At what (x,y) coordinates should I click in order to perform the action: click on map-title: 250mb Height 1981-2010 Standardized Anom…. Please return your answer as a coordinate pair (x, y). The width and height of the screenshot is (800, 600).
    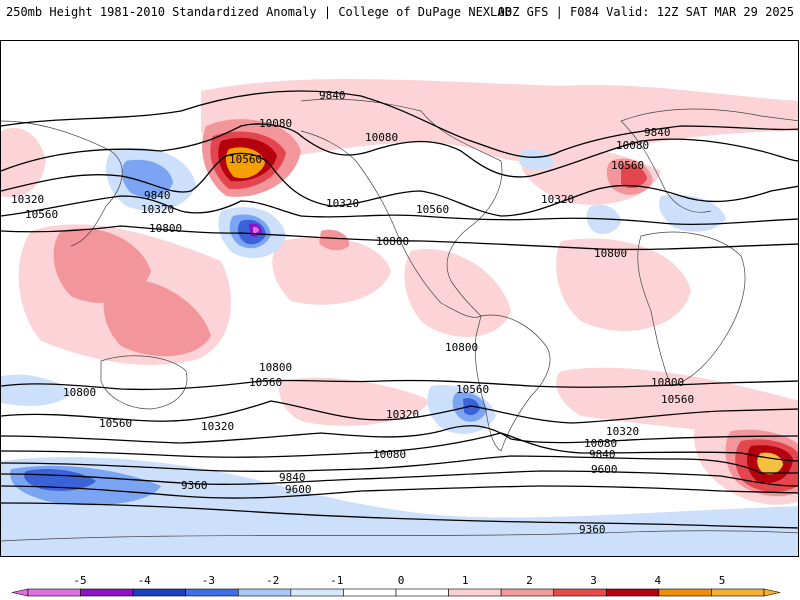
    Looking at the image, I should click on (259, 12).